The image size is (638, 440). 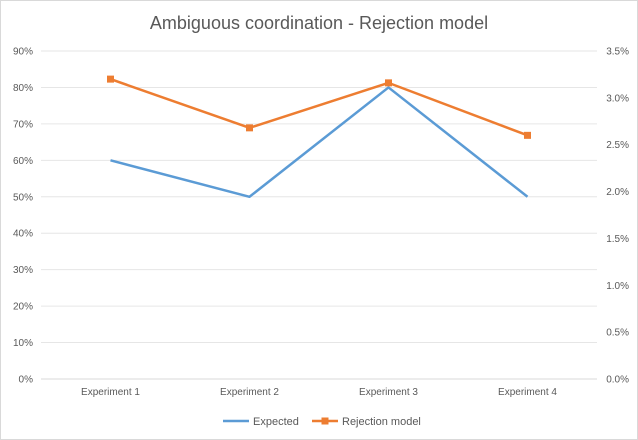 I want to click on left-tick-label: 40%, so click(x=23, y=234).